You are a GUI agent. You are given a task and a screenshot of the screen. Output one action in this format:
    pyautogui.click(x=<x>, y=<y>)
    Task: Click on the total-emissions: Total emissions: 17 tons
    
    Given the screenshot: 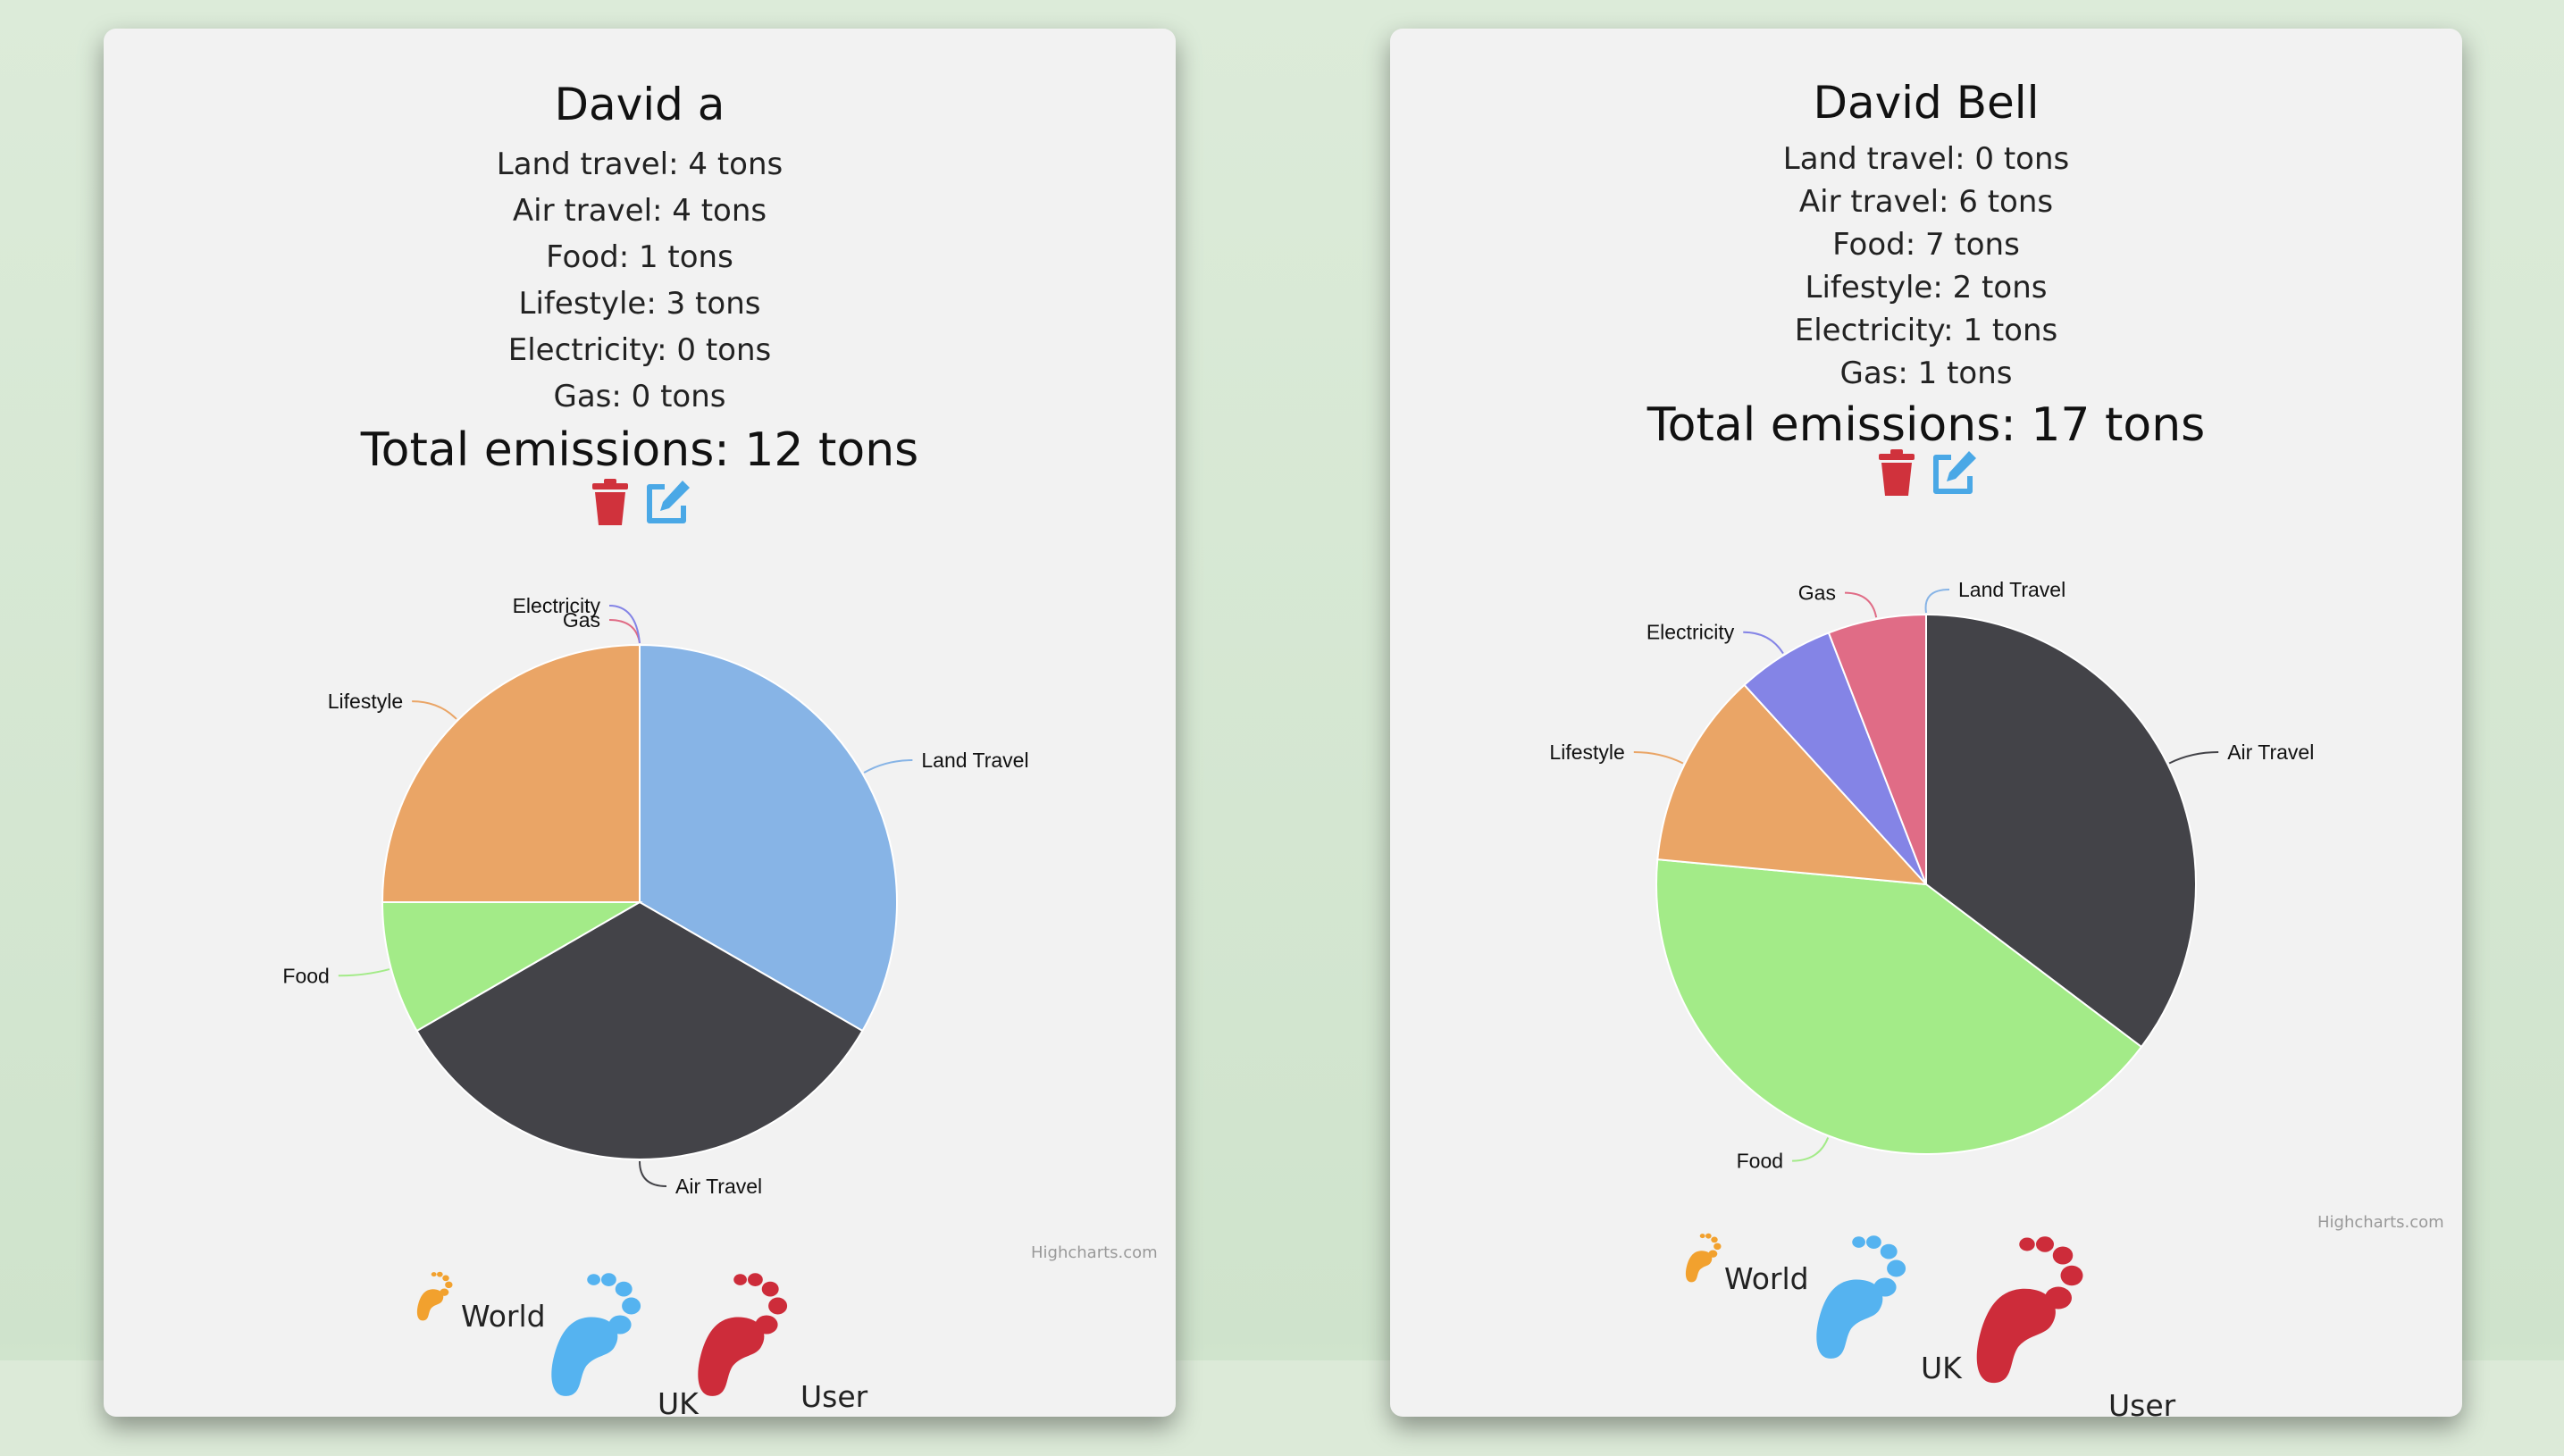 What is the action you would take?
    pyautogui.click(x=1926, y=425)
    